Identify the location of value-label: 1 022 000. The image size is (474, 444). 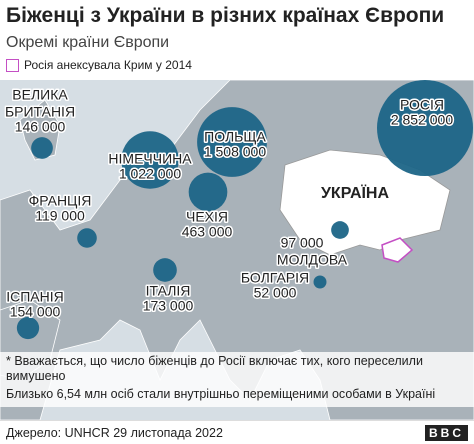
(150, 174).